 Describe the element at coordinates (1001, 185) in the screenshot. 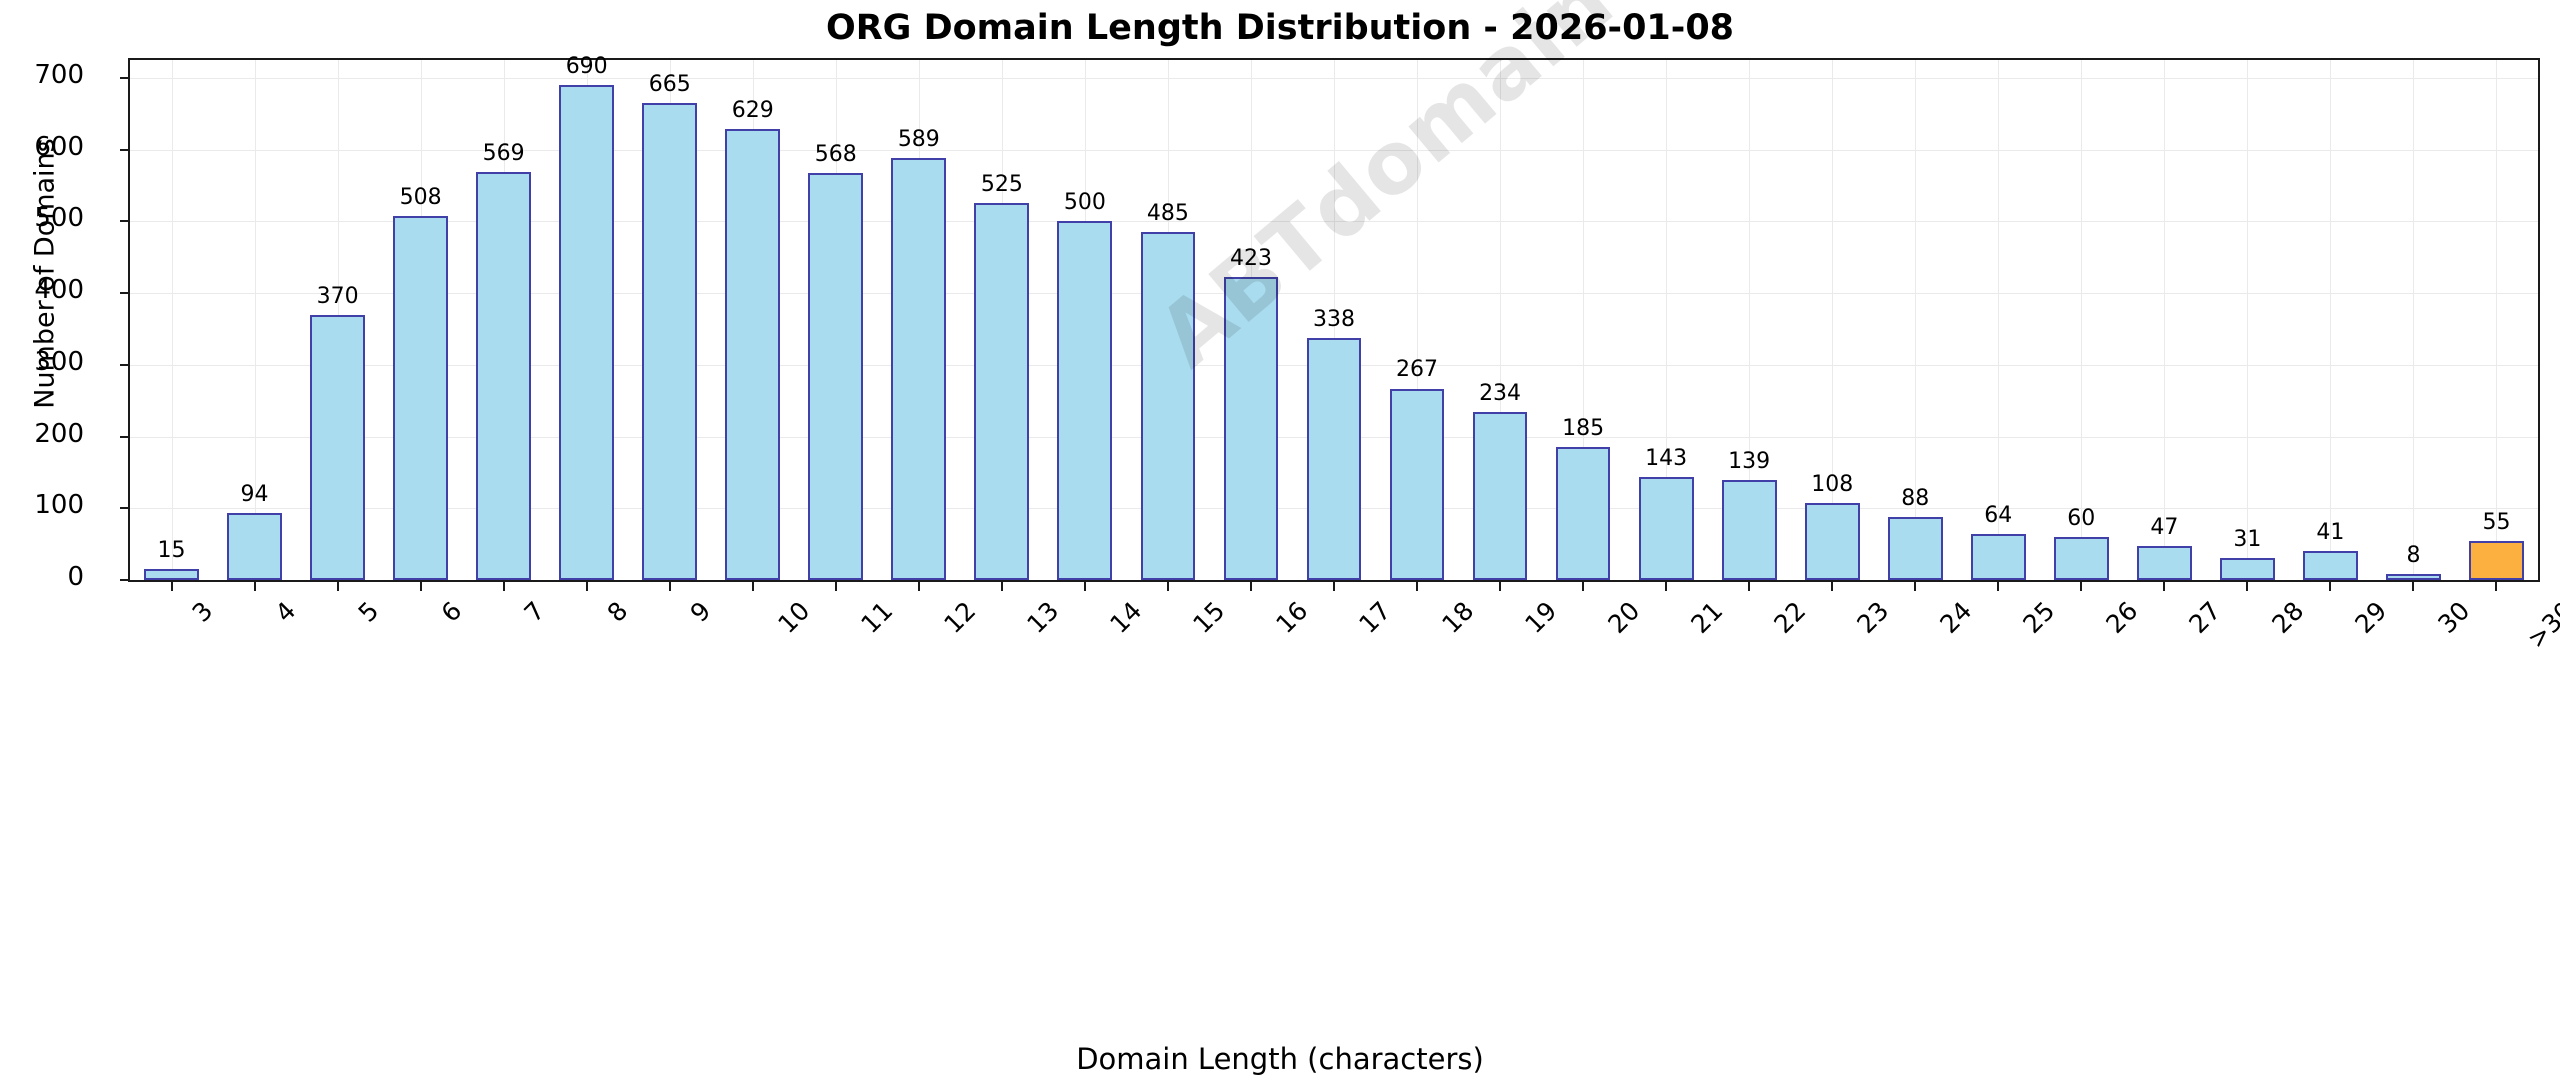

I see `bar-value-label: 525` at that location.